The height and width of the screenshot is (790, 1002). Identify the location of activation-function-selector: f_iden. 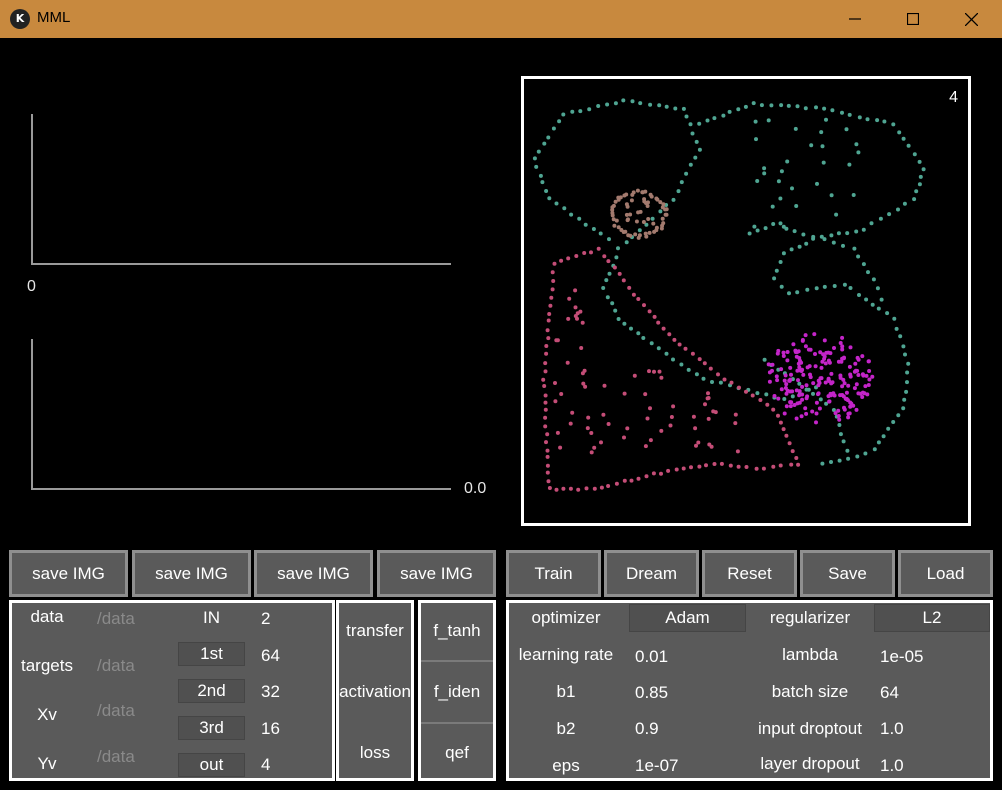
(457, 691).